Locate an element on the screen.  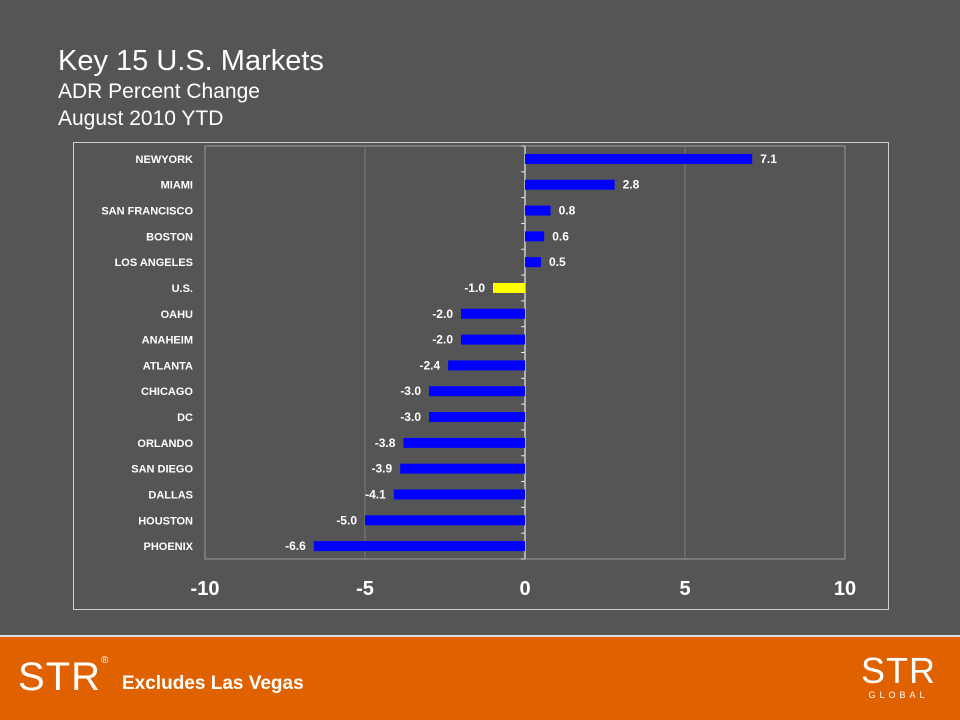
category-label-11: ORLANDO is located at coordinates (165, 444).